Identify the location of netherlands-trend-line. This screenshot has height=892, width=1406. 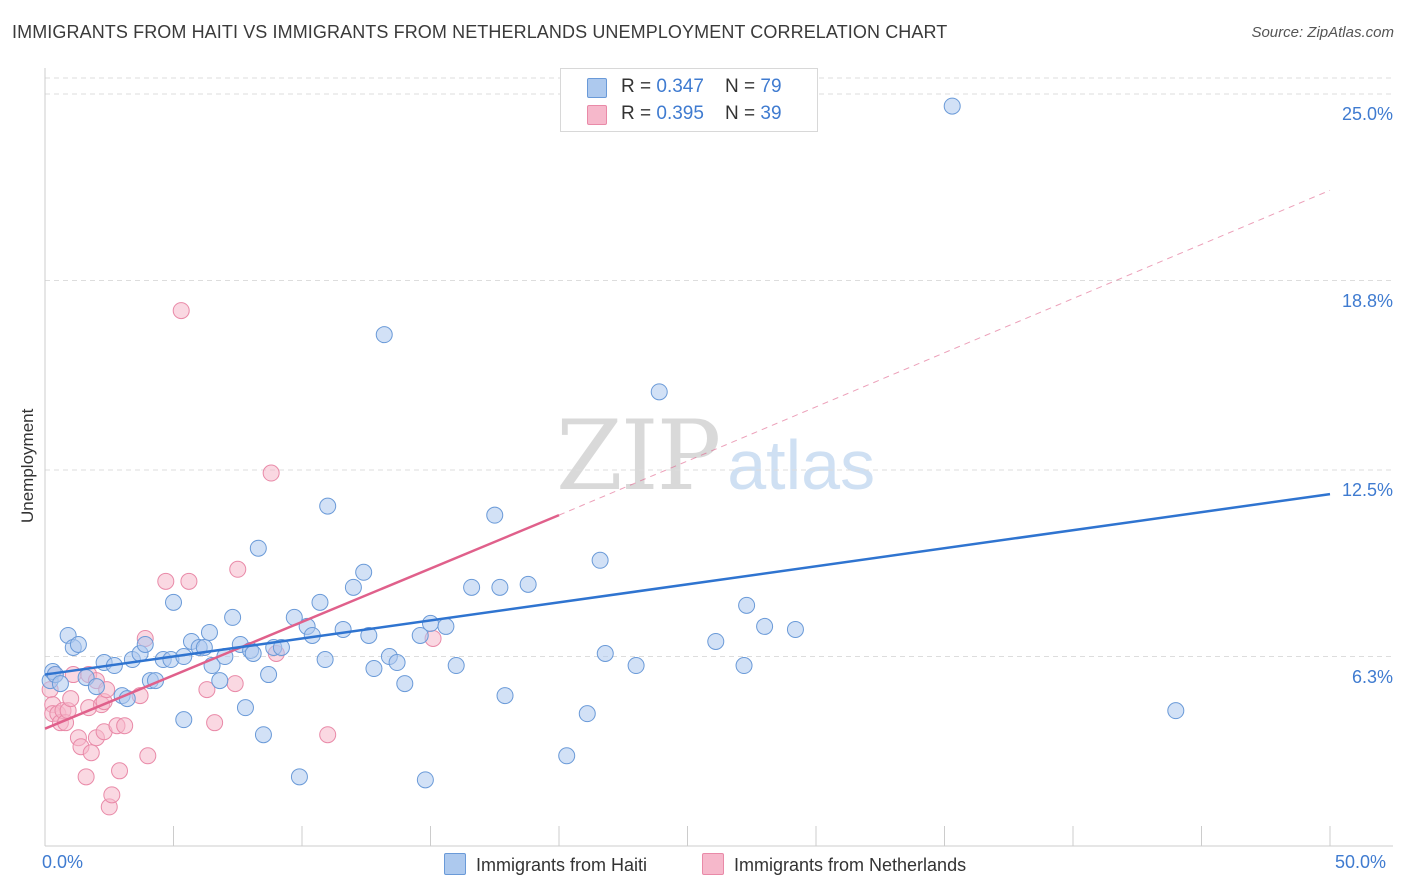
(302, 621).